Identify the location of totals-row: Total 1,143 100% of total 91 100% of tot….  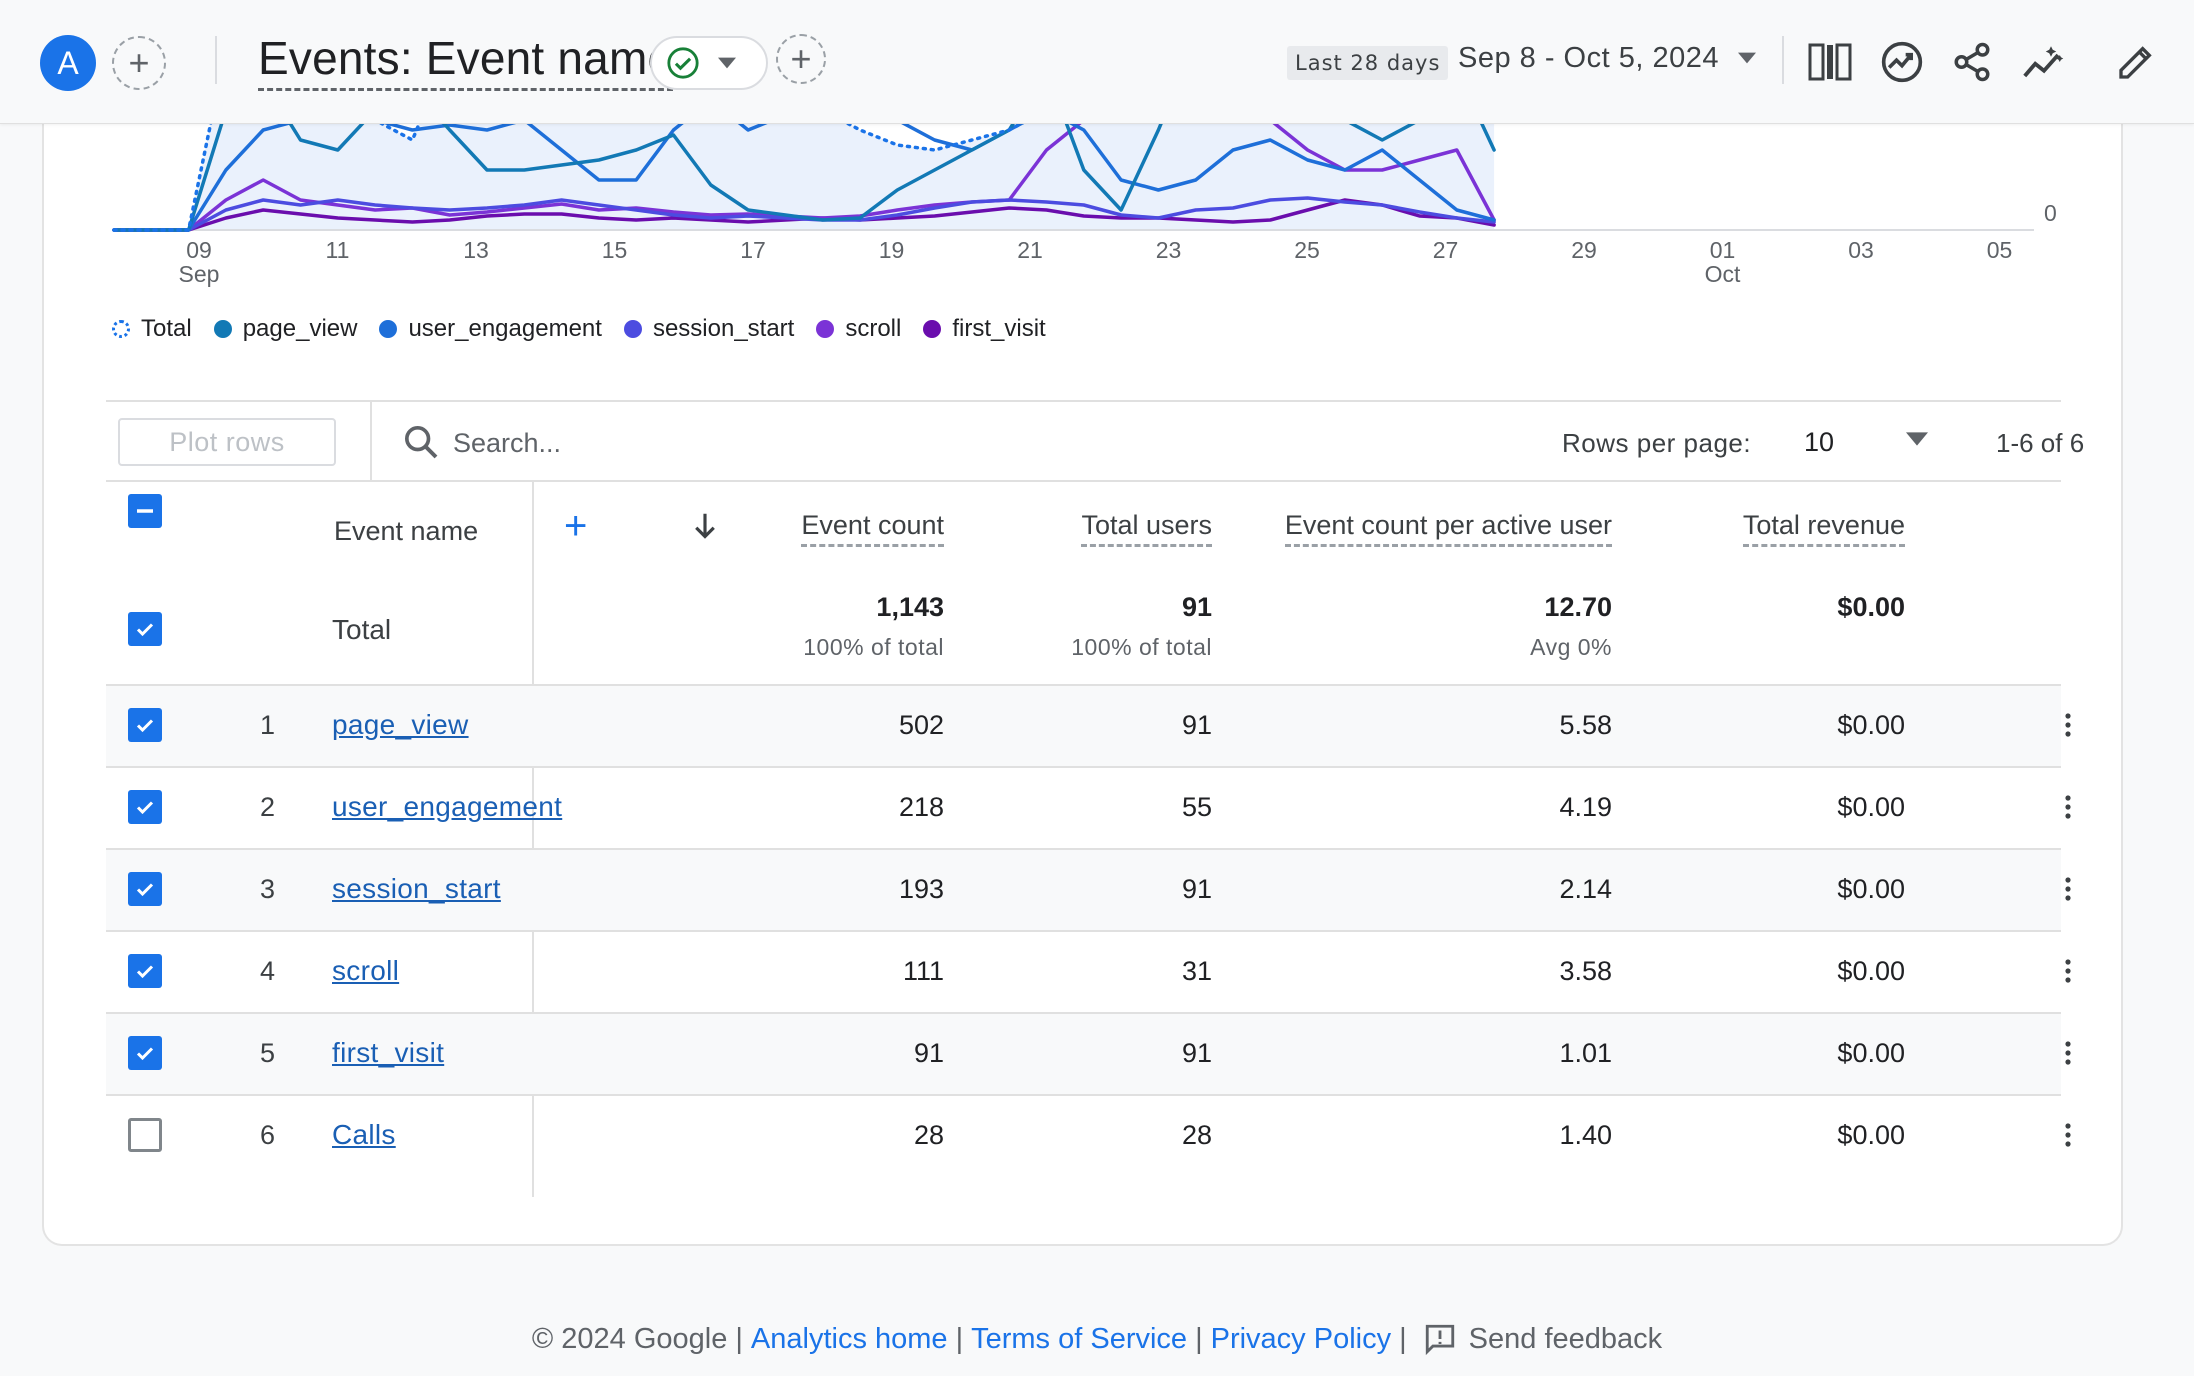
(1083, 629).